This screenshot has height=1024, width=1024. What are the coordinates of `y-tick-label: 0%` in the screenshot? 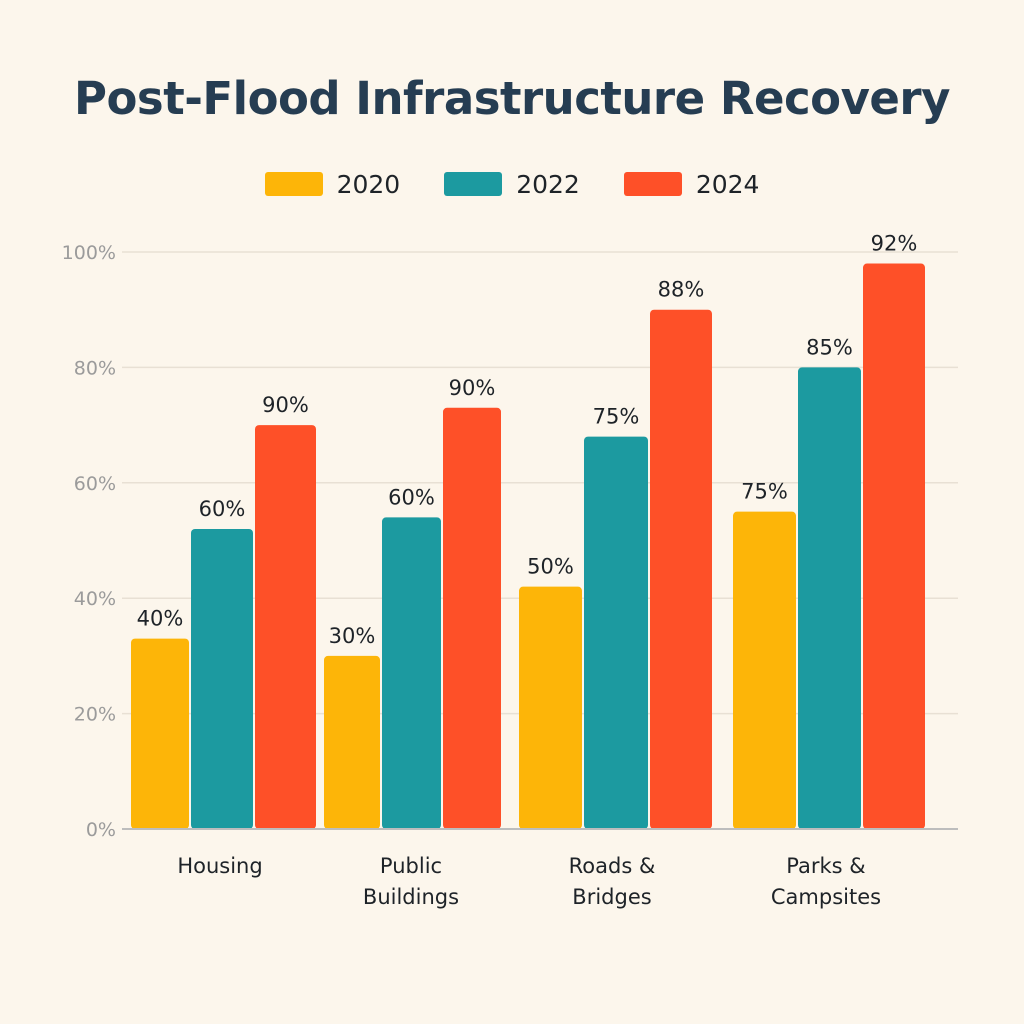 It's located at (101, 830).